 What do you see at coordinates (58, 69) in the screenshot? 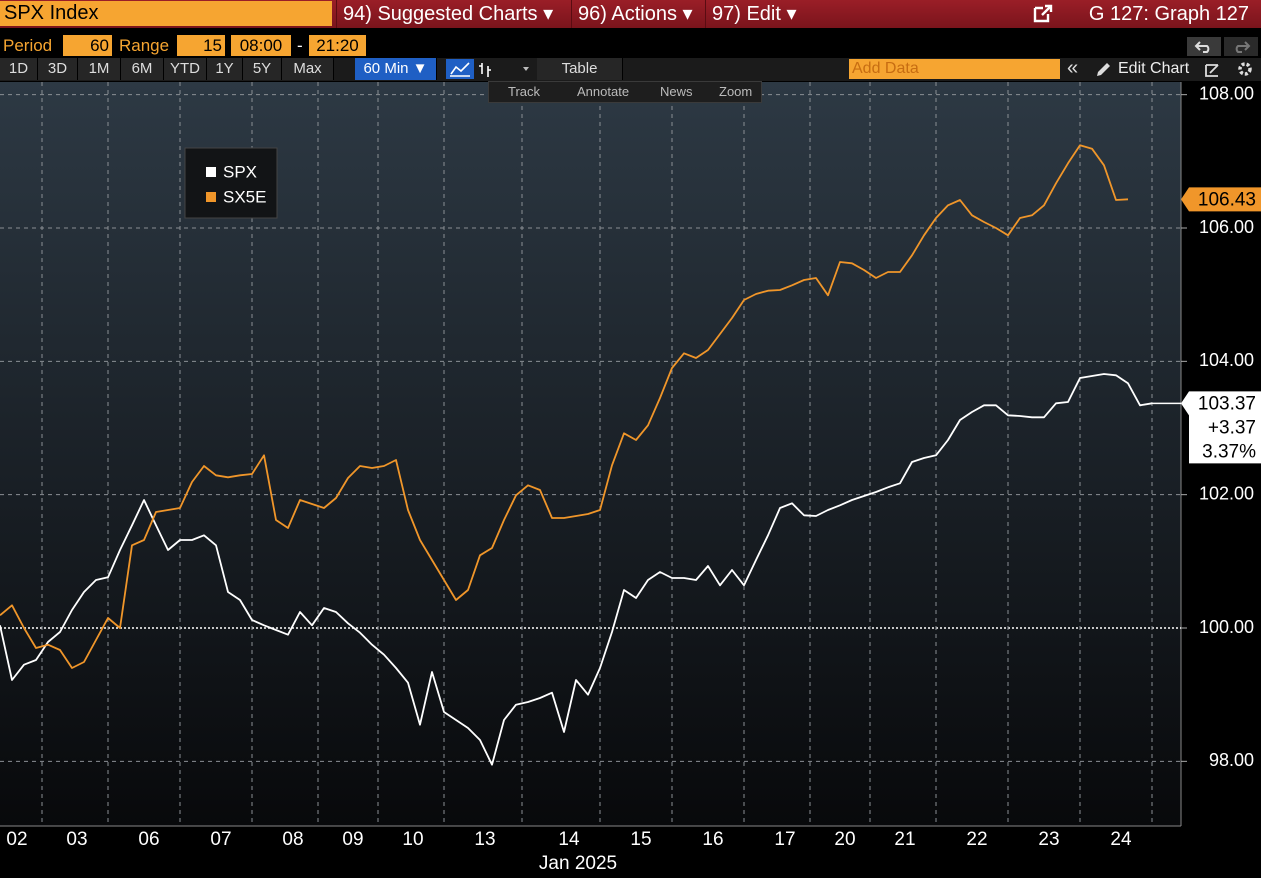
I see `range-button: 3D` at bounding box center [58, 69].